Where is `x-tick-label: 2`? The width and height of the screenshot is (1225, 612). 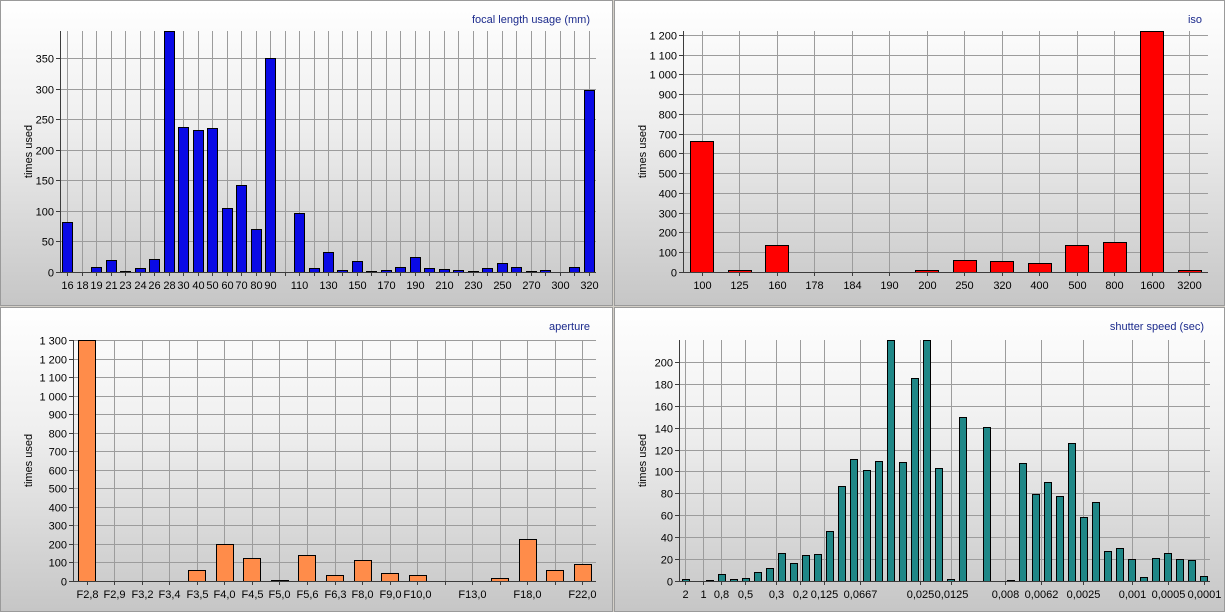 x-tick-label: 2 is located at coordinates (685, 595).